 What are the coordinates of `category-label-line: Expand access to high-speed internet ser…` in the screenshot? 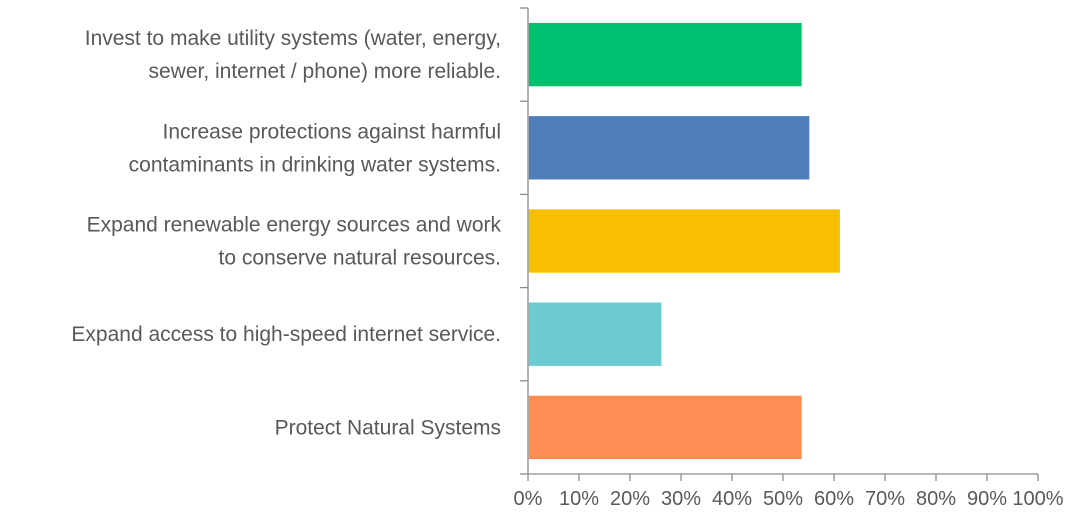 It's located at (286, 334).